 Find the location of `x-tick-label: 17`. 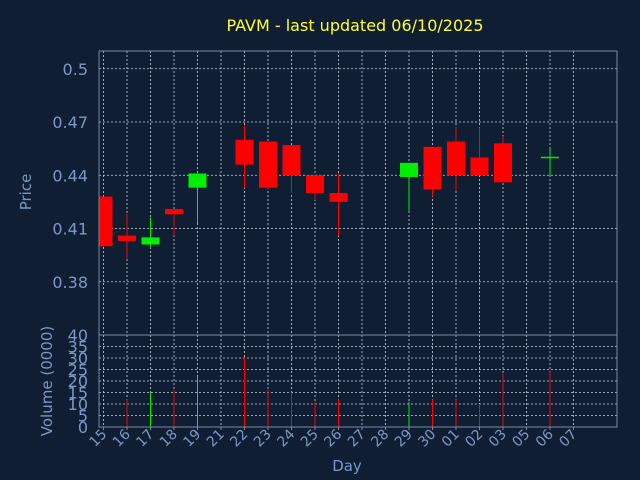

x-tick-label: 17 is located at coordinates (145, 439).